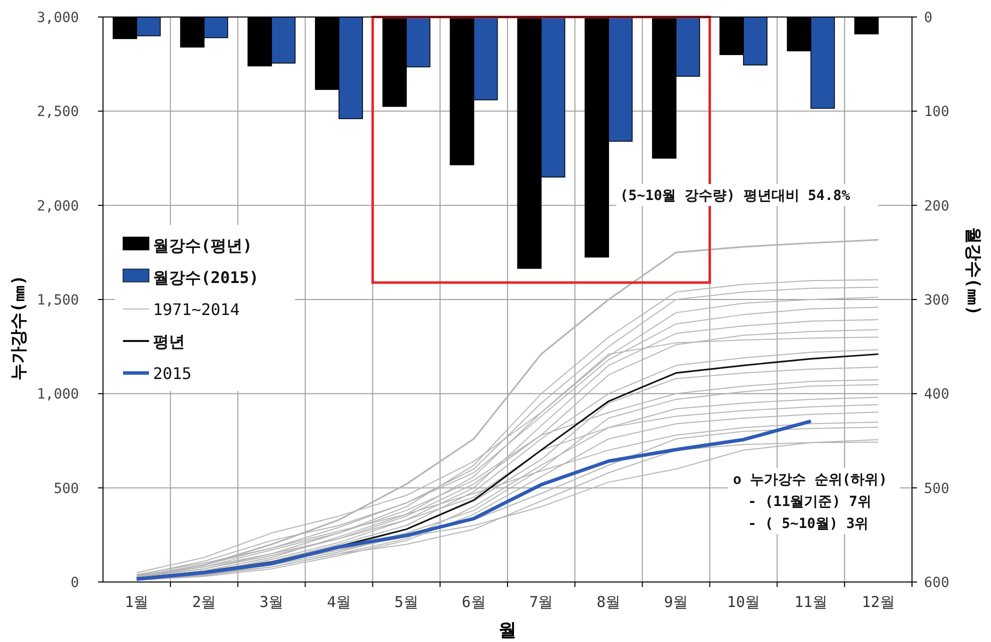 Image resolution: width=991 pixels, height=642 pixels. What do you see at coordinates (507, 630) in the screenshot?
I see `x-axis-title: 월` at bounding box center [507, 630].